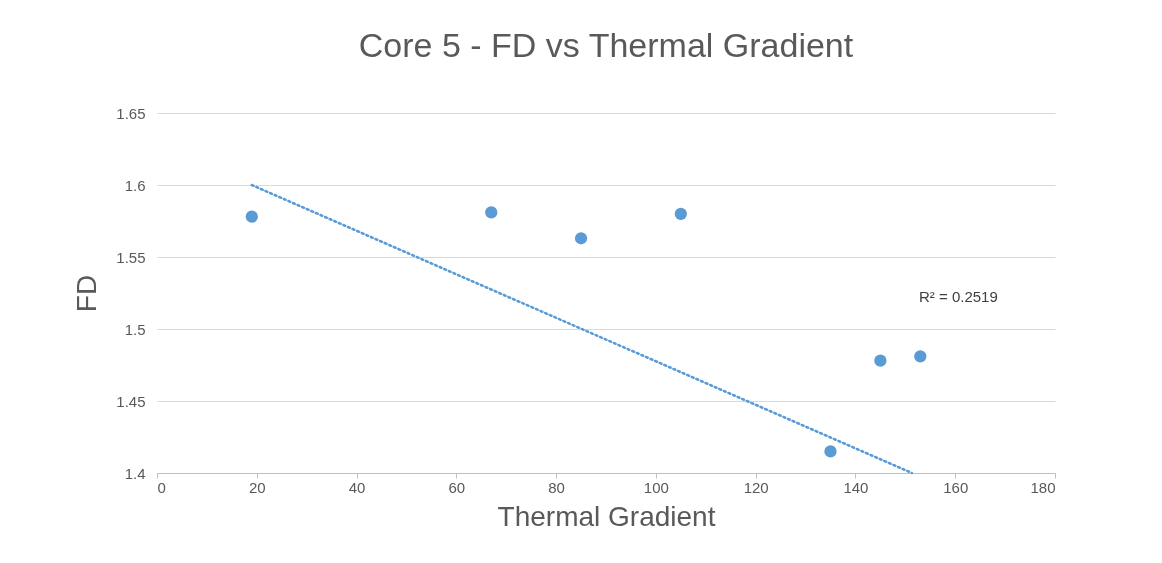 The image size is (1162, 563). I want to click on annotation: R² = 0.2519, so click(958, 296).